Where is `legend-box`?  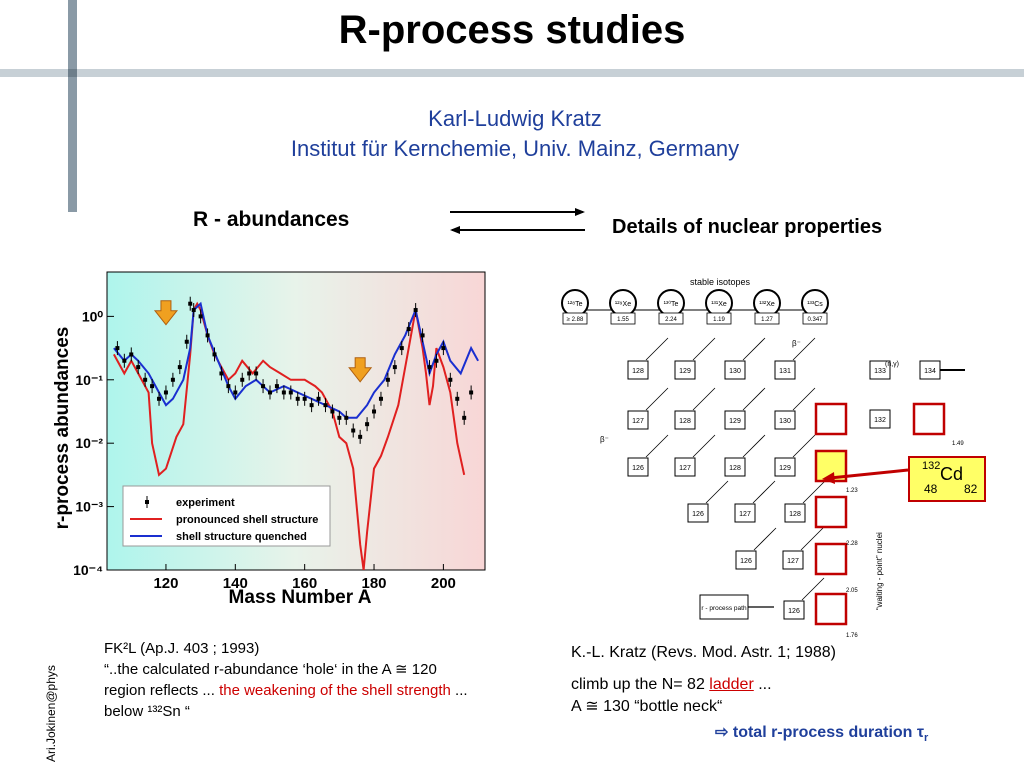 legend-box is located at coordinates (226, 516).